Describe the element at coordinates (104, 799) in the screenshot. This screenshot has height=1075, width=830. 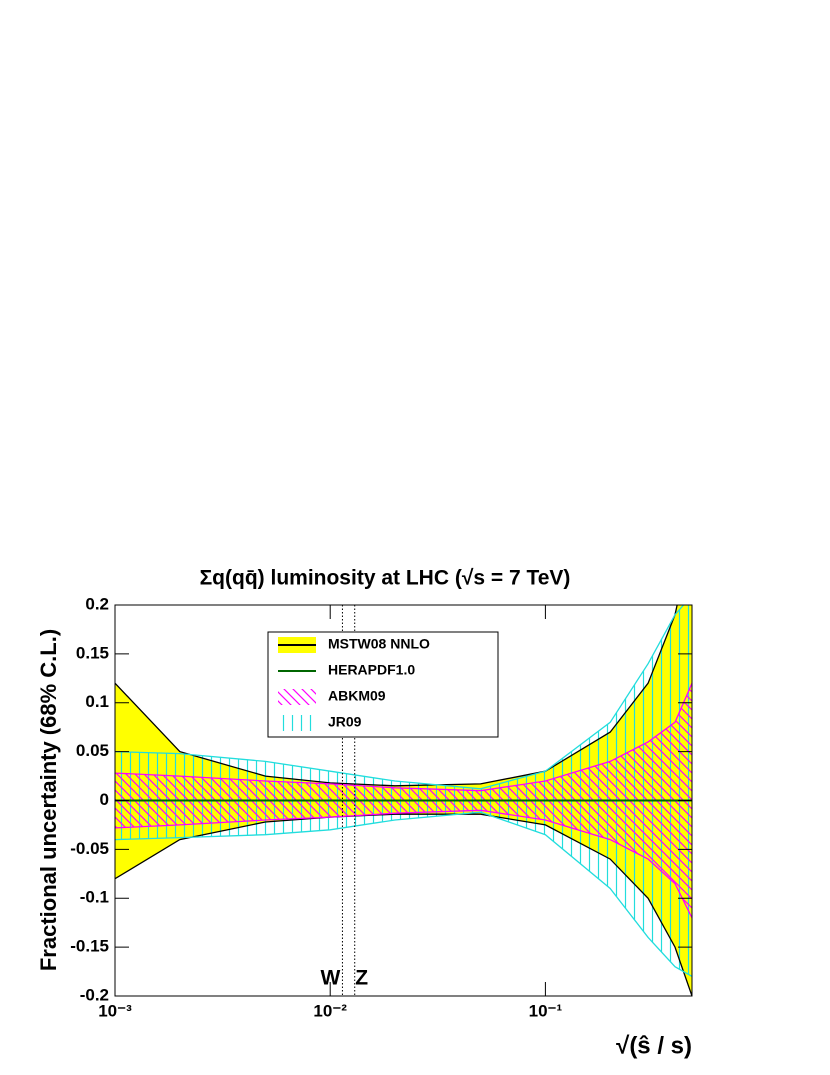
I see `y-tick-label: 0` at that location.